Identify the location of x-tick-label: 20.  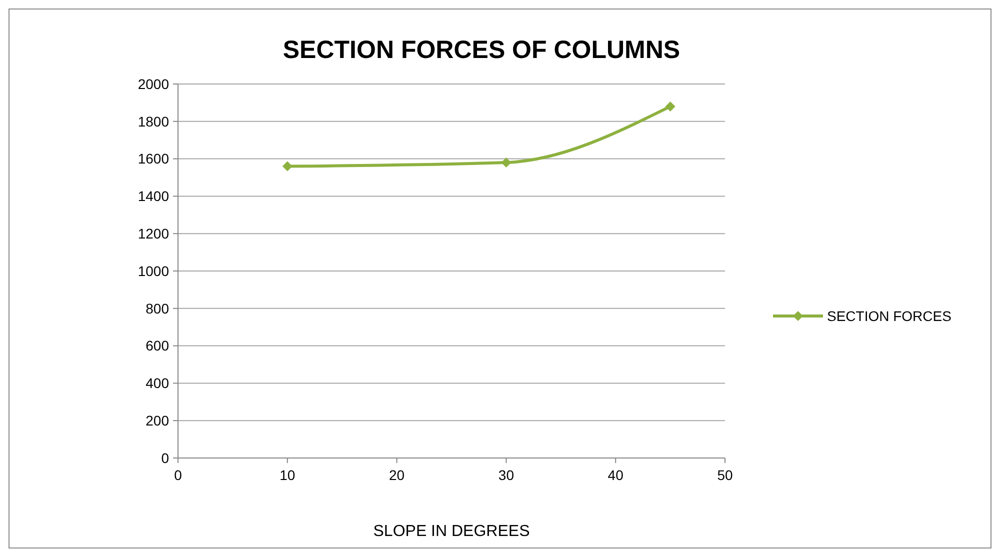
(397, 475).